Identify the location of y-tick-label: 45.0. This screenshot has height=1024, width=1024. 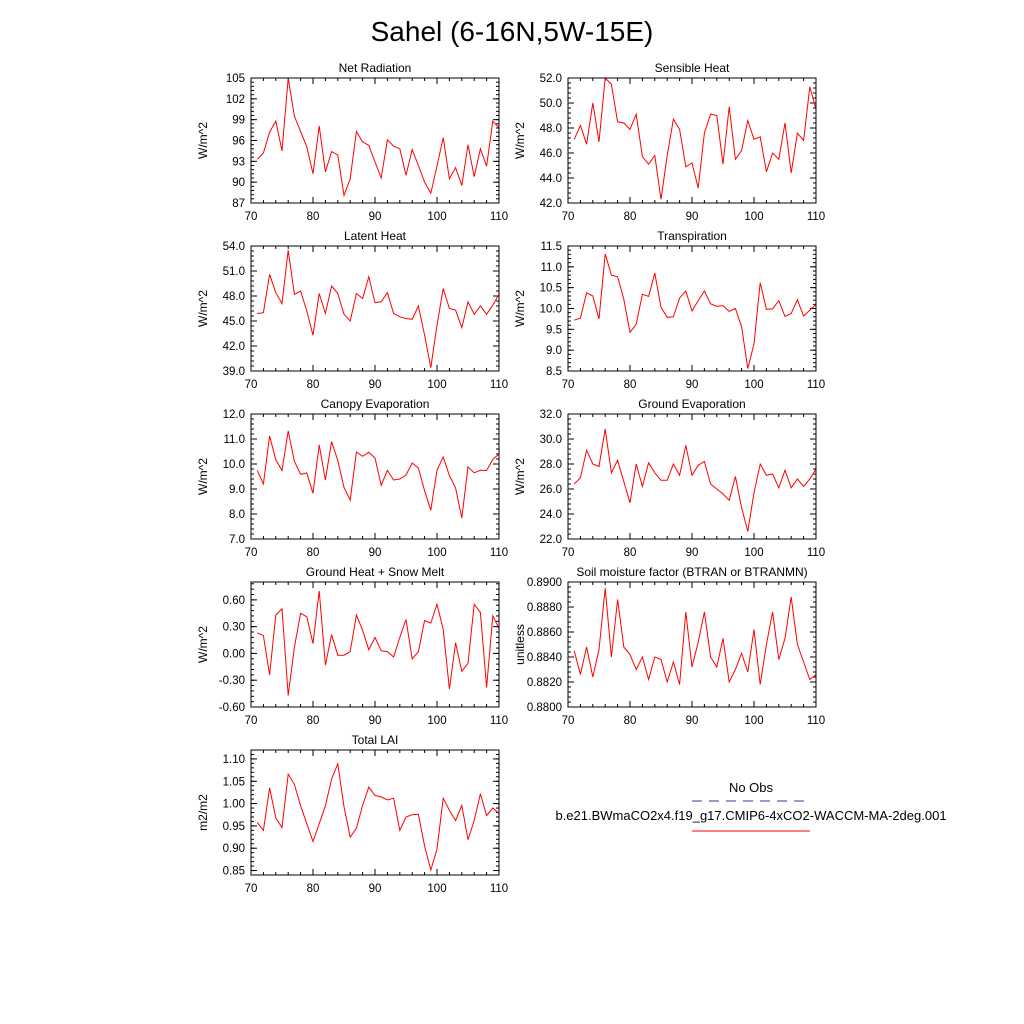
(234, 322).